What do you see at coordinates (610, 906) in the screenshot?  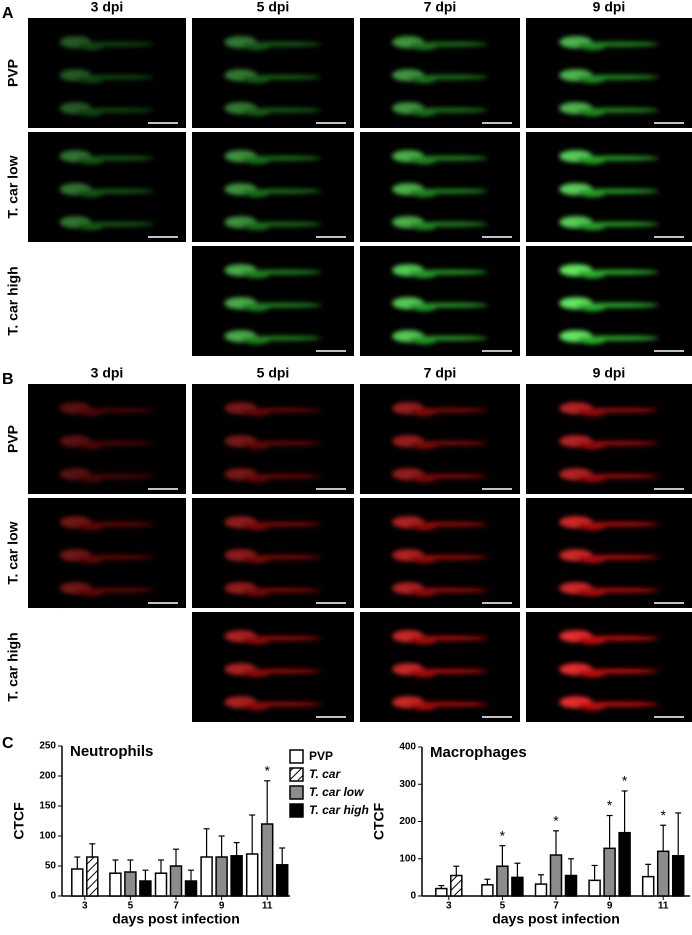 I see `x-tick-label: 9` at bounding box center [610, 906].